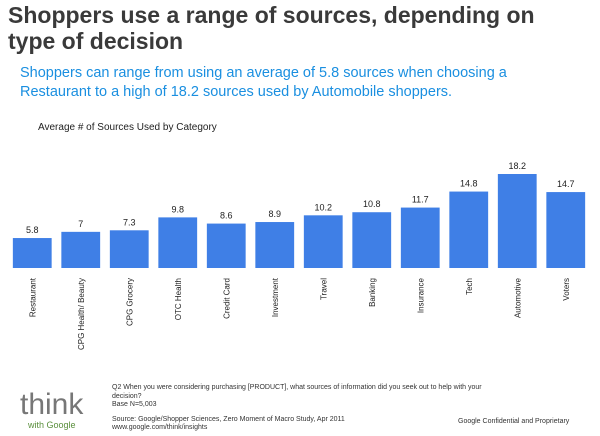 This screenshot has height=436, width=600. Describe the element at coordinates (226, 298) in the screenshot. I see `x-tick-label: Credit Card` at that location.